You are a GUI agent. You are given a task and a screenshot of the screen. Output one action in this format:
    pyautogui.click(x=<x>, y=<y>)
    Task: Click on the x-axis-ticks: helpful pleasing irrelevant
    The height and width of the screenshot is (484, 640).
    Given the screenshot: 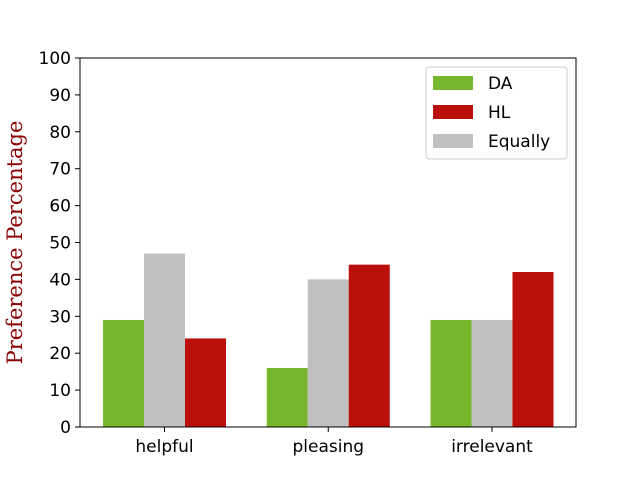 What is the action you would take?
    pyautogui.click(x=334, y=442)
    